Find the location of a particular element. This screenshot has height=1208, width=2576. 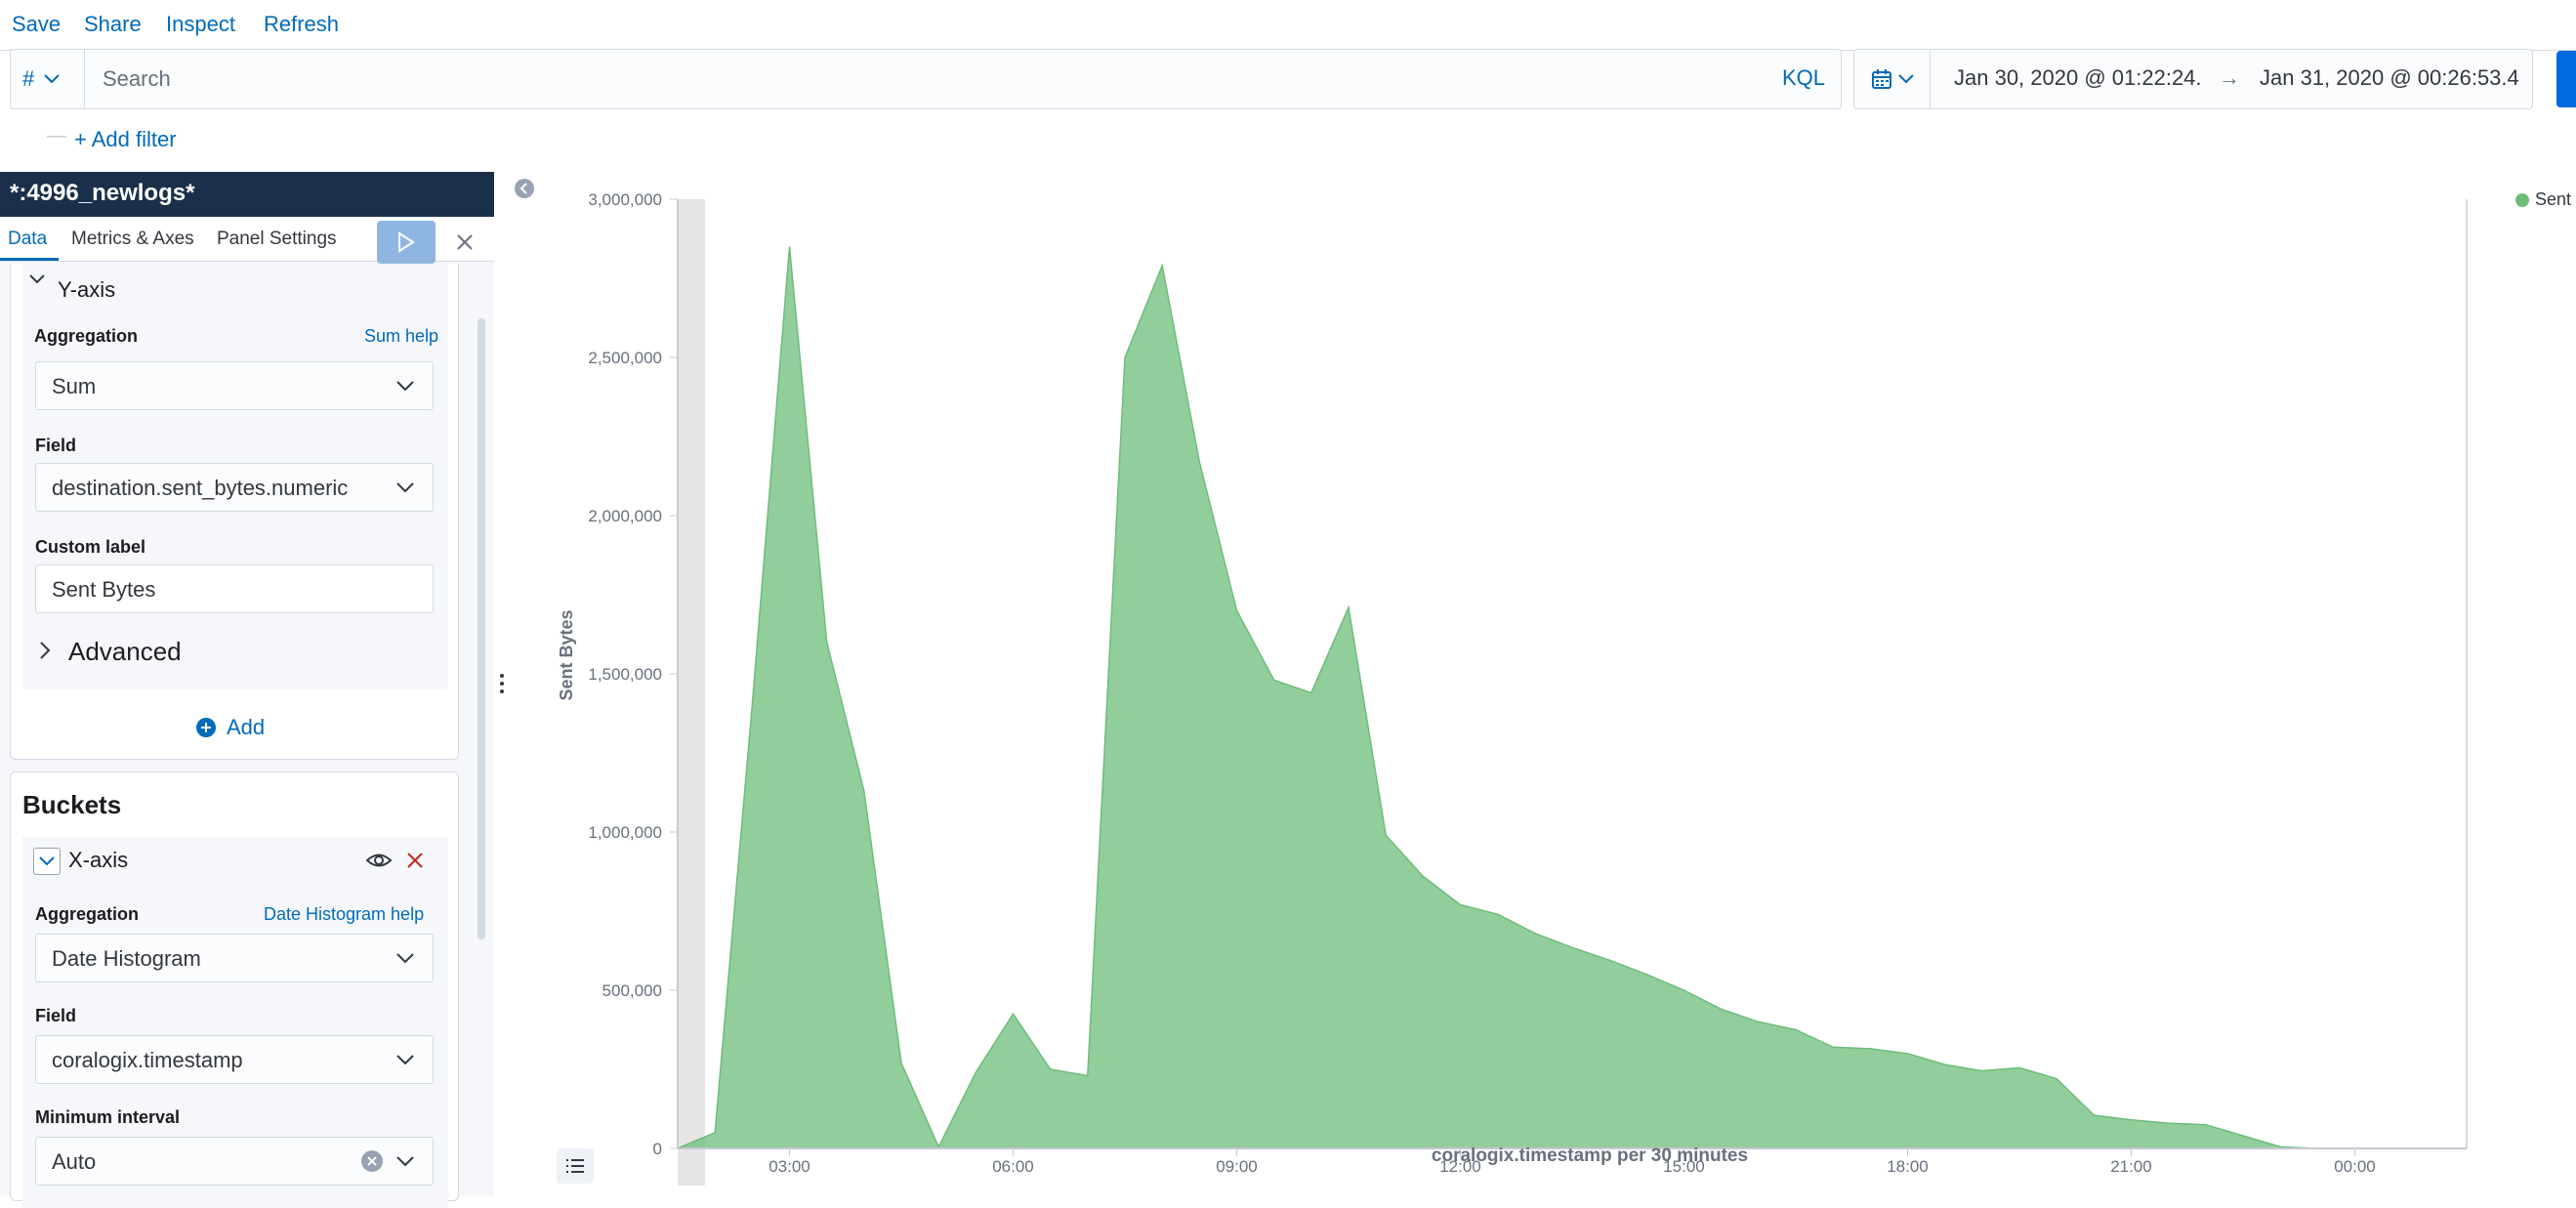

top-nav-menu: Save Share Inspect Refresh is located at coordinates (1288, 25).